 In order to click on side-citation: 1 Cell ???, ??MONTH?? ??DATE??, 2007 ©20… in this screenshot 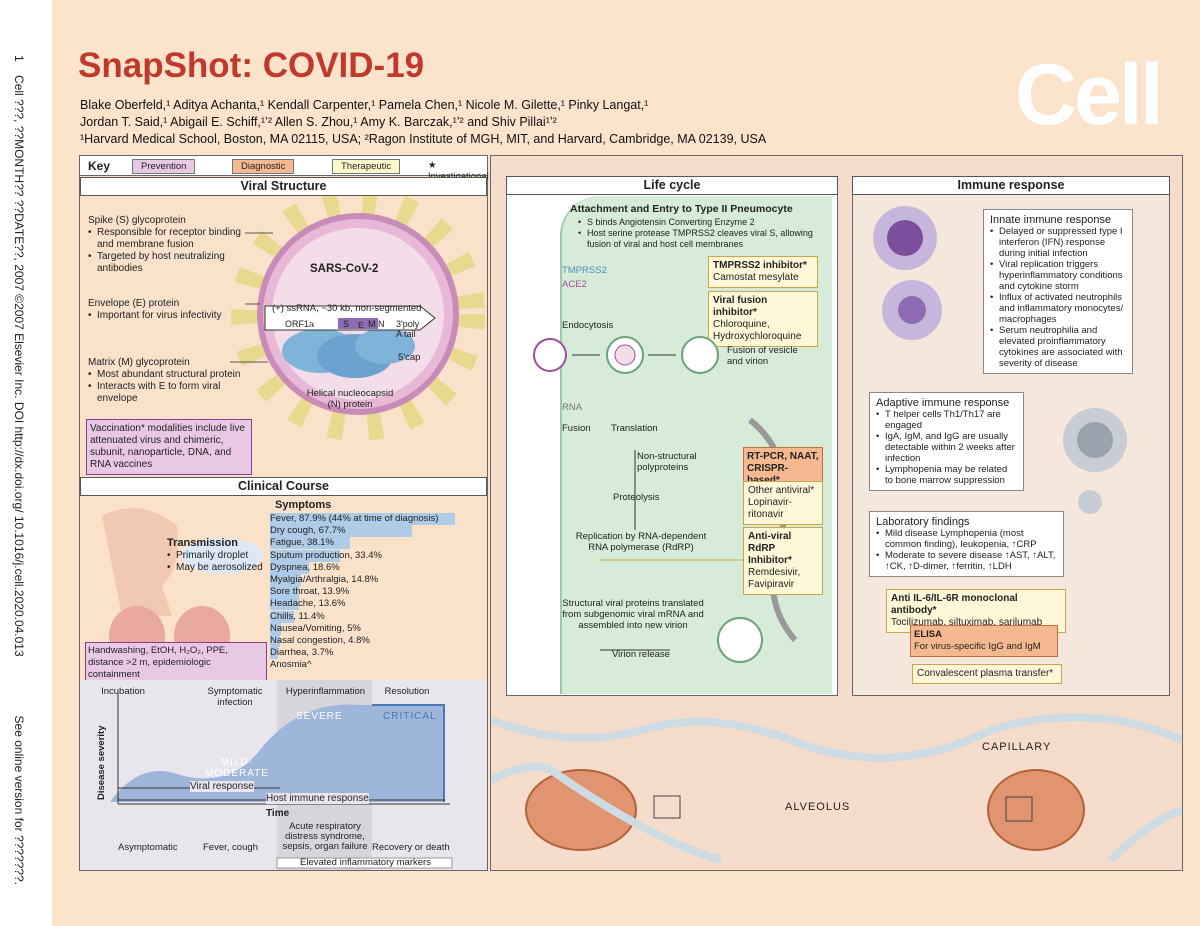, I will do `click(19, 470)`.